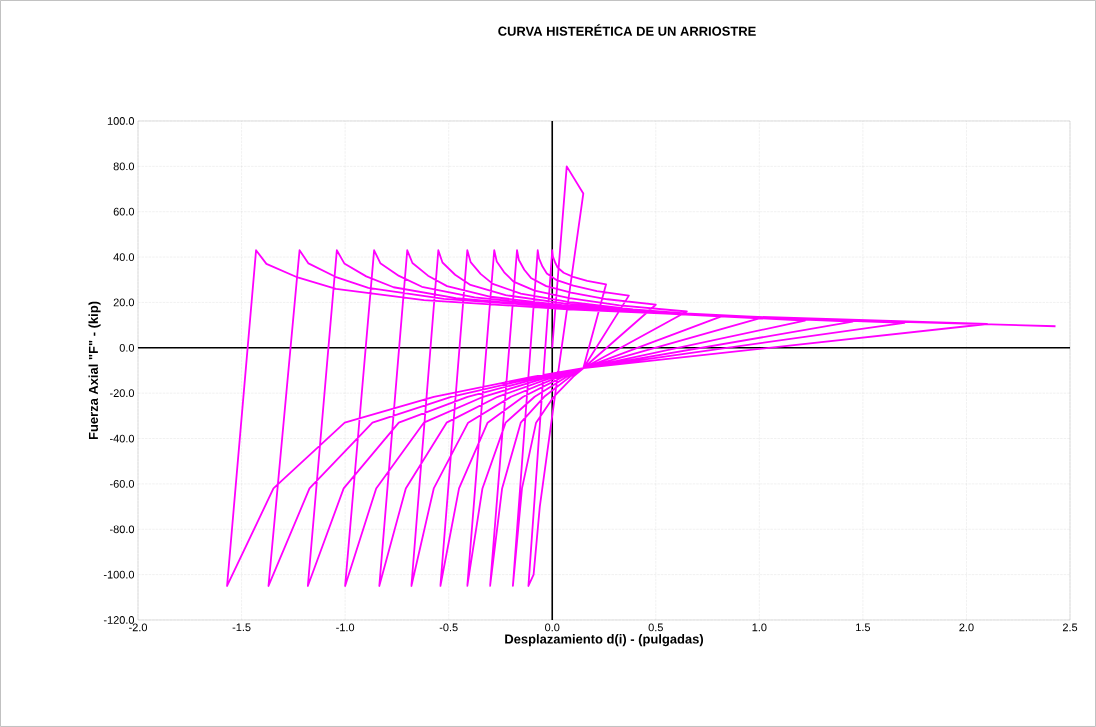  Describe the element at coordinates (127, 347) in the screenshot. I see `y-tick-label: 0.0` at that location.